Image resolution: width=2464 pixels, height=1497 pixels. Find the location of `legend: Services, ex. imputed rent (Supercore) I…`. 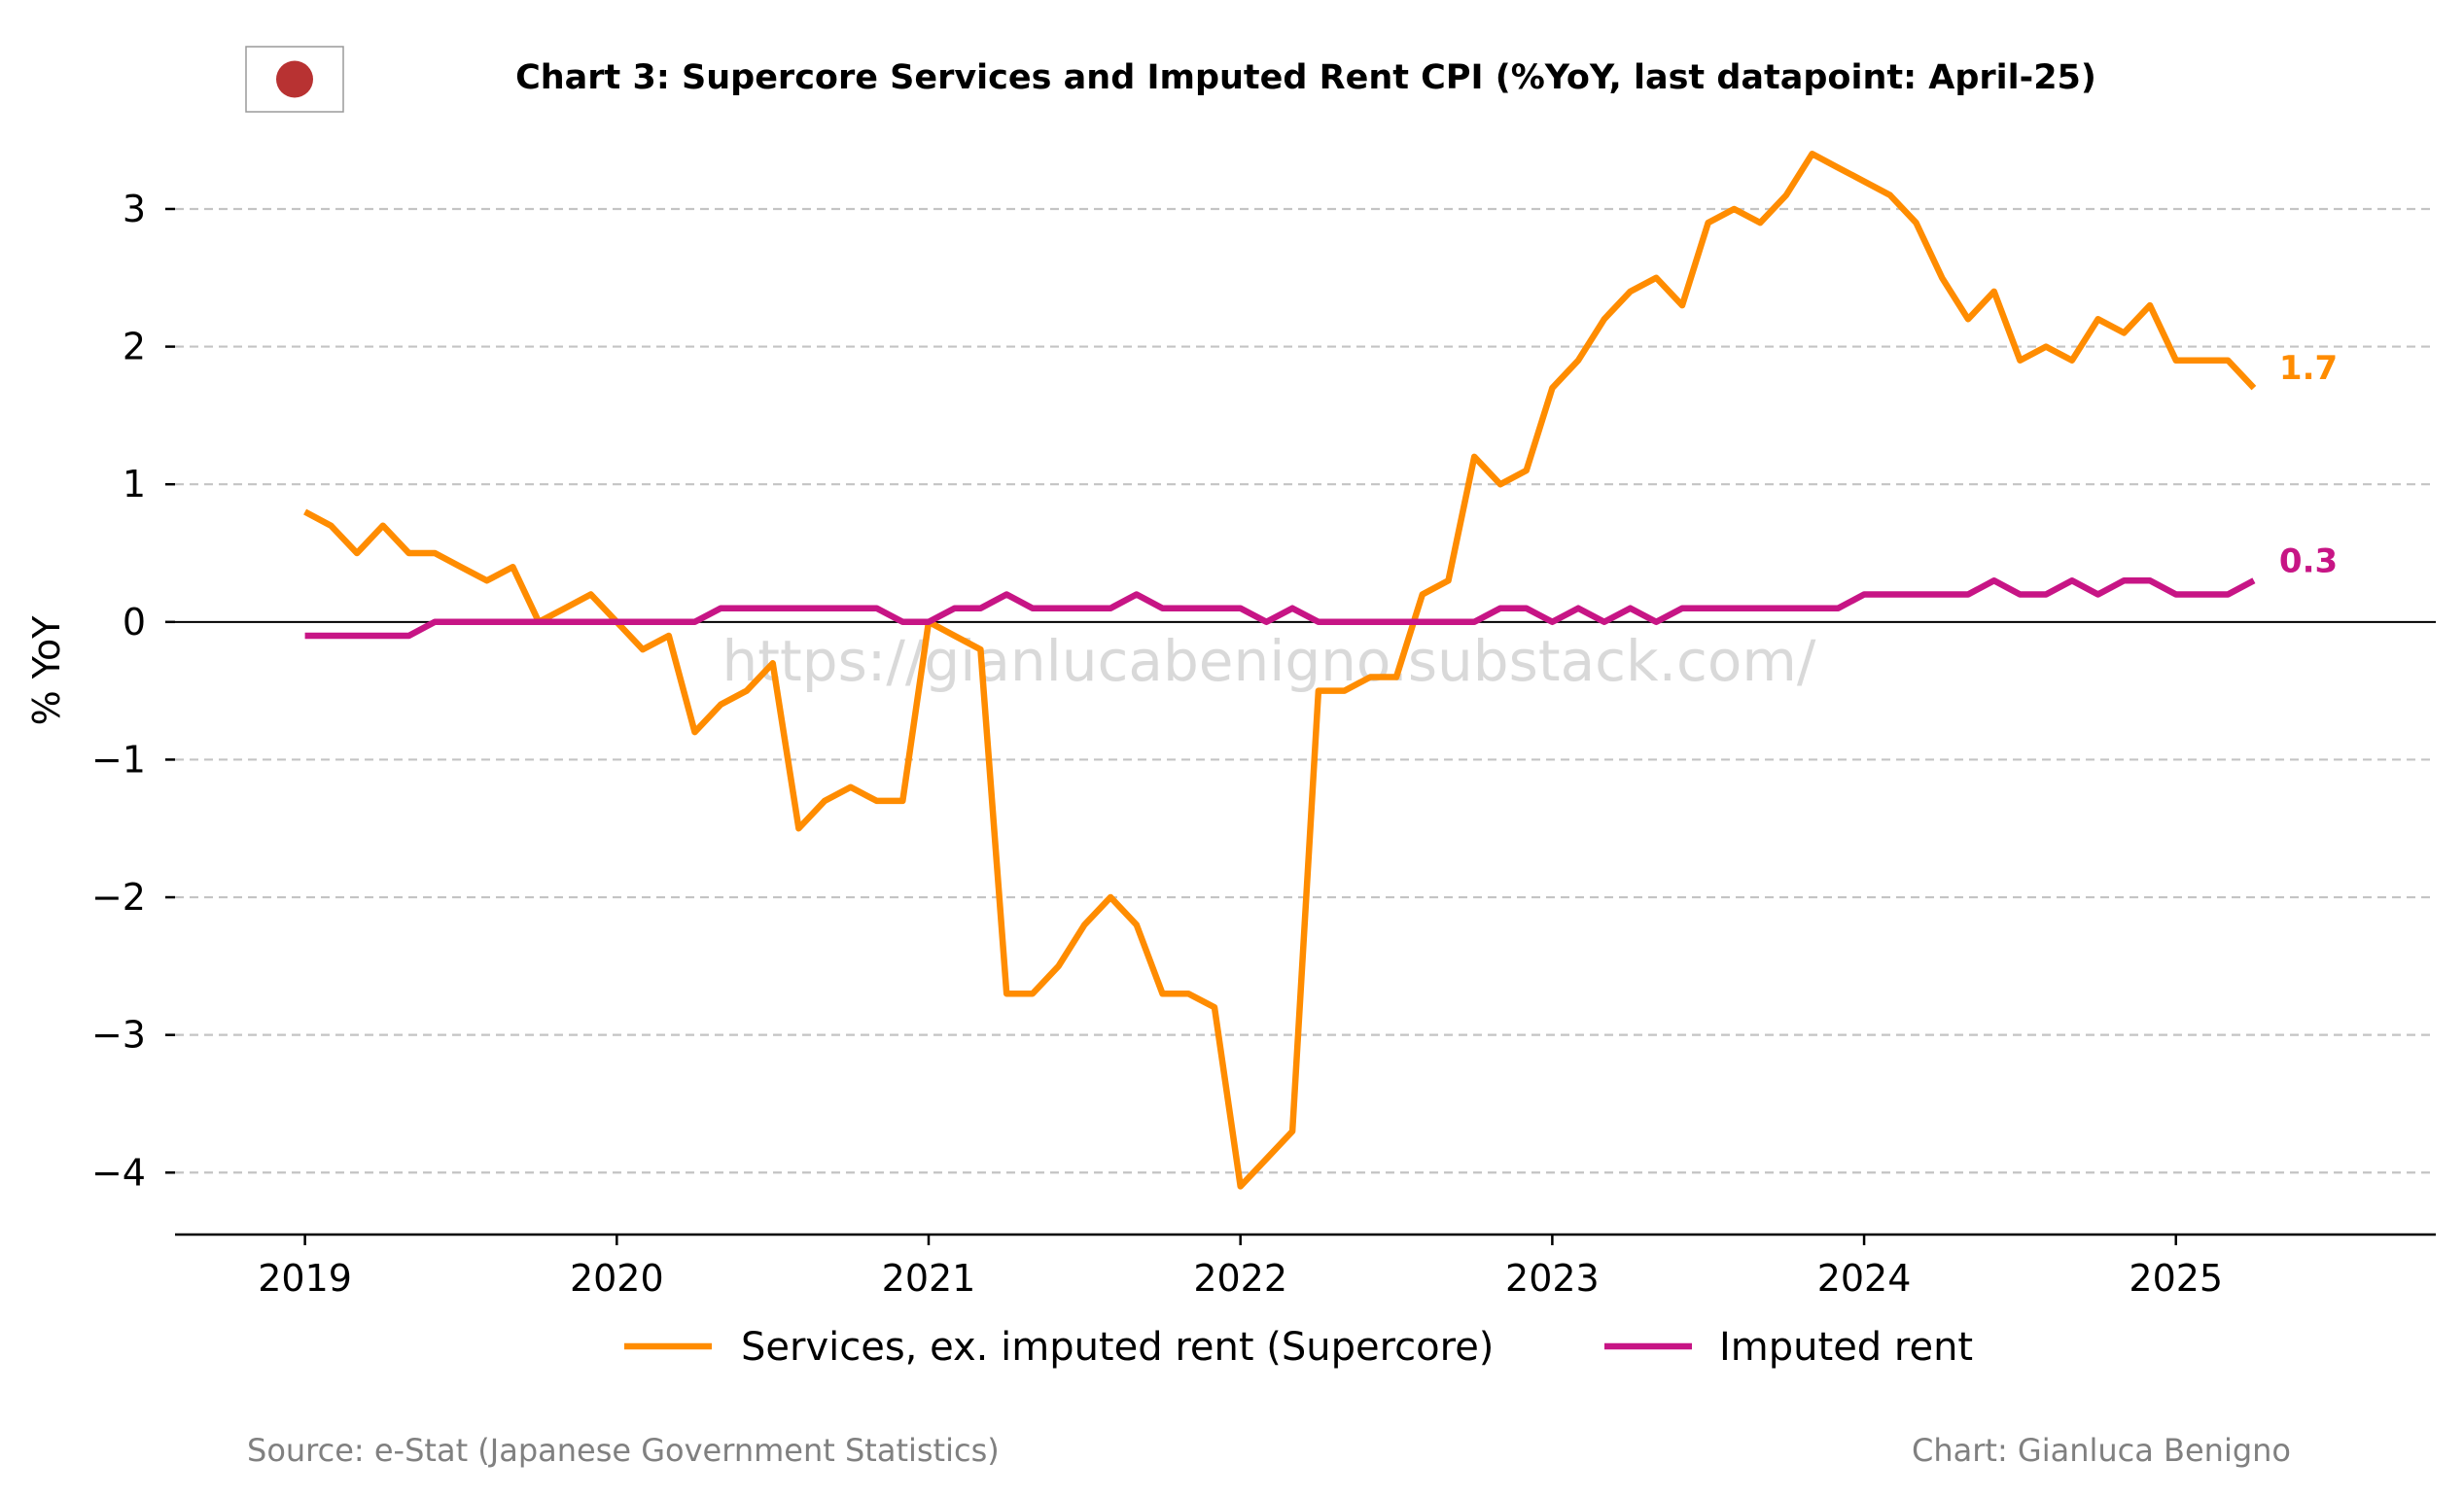

legend: Services, ex. imputed rent (Supercore) I… is located at coordinates (1298, 1347).